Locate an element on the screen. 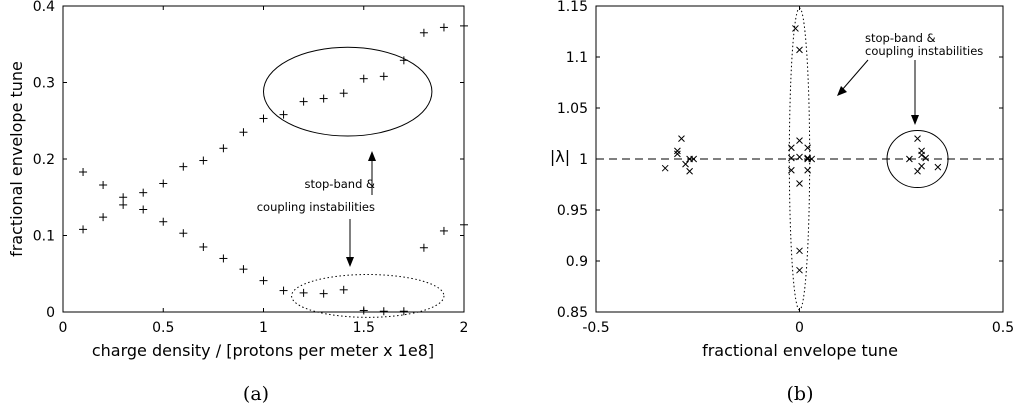 The height and width of the screenshot is (419, 1018). x-tick-label: 1.5 is located at coordinates (364, 328).